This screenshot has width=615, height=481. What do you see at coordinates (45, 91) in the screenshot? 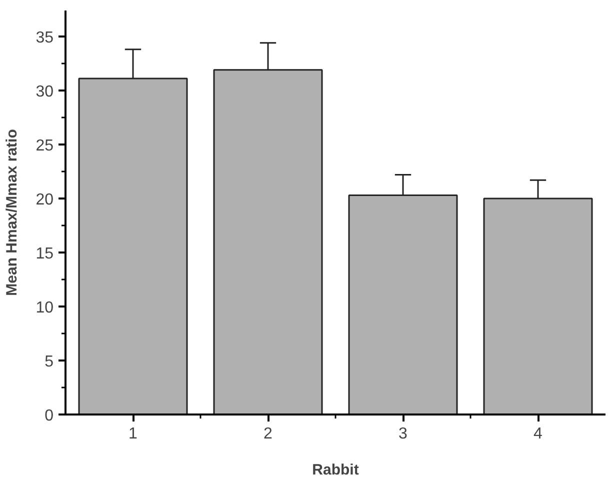
I see `y-tick-label: 30` at bounding box center [45, 91].